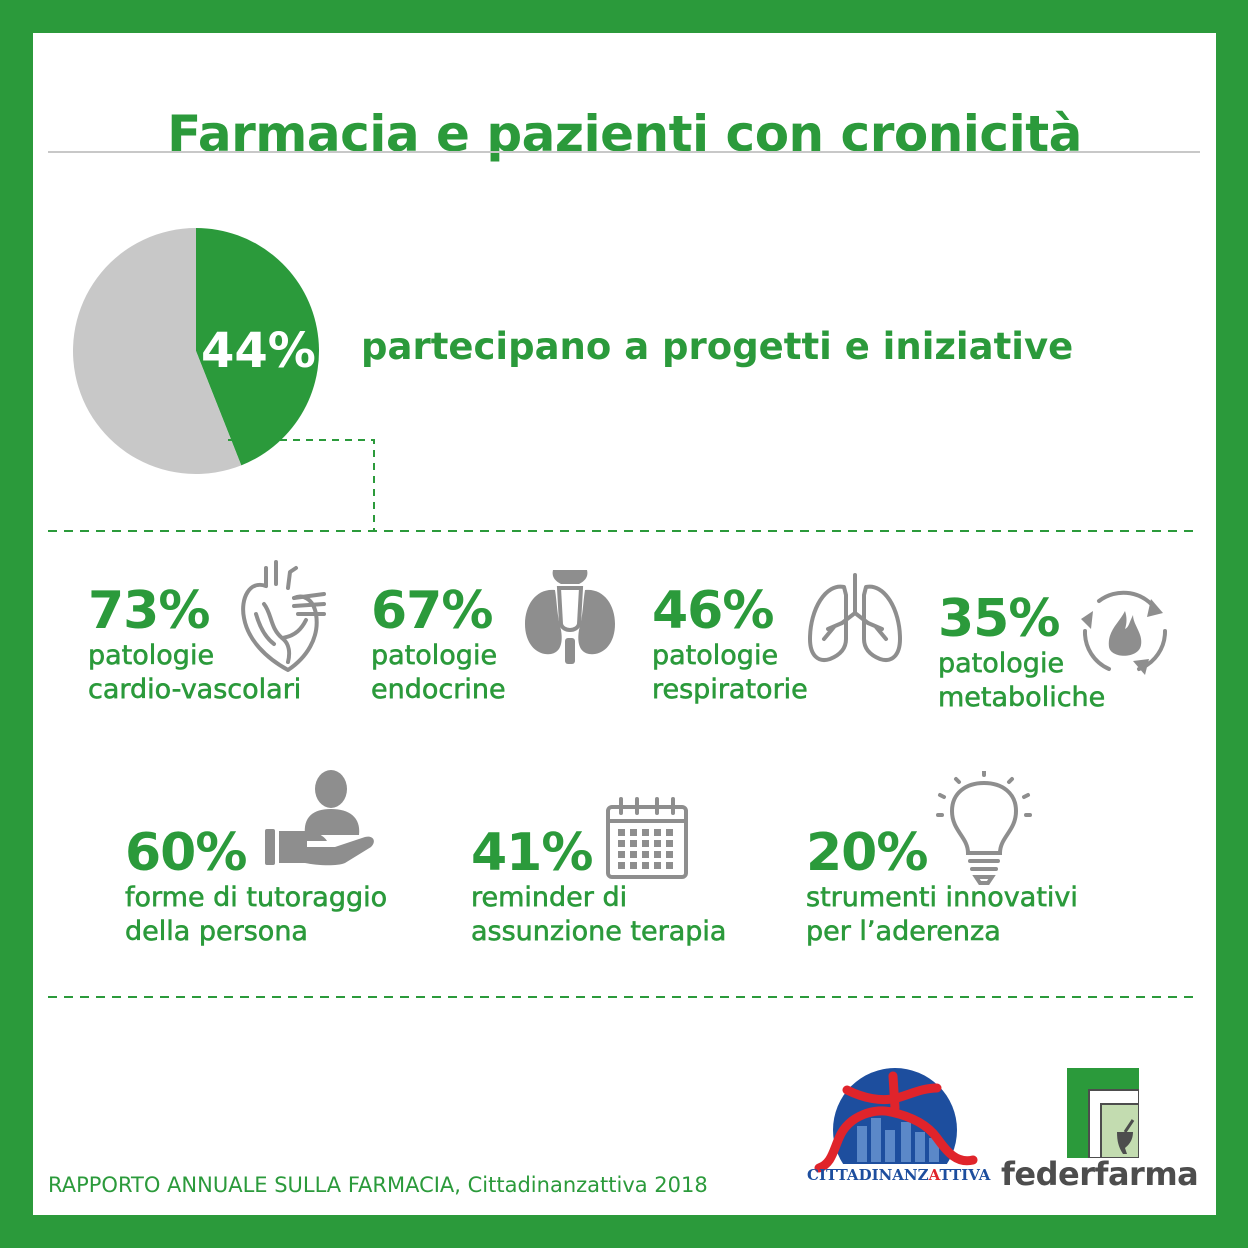 This screenshot has height=1248, width=1248. I want to click on stat-line2: endocrine, so click(438, 690).